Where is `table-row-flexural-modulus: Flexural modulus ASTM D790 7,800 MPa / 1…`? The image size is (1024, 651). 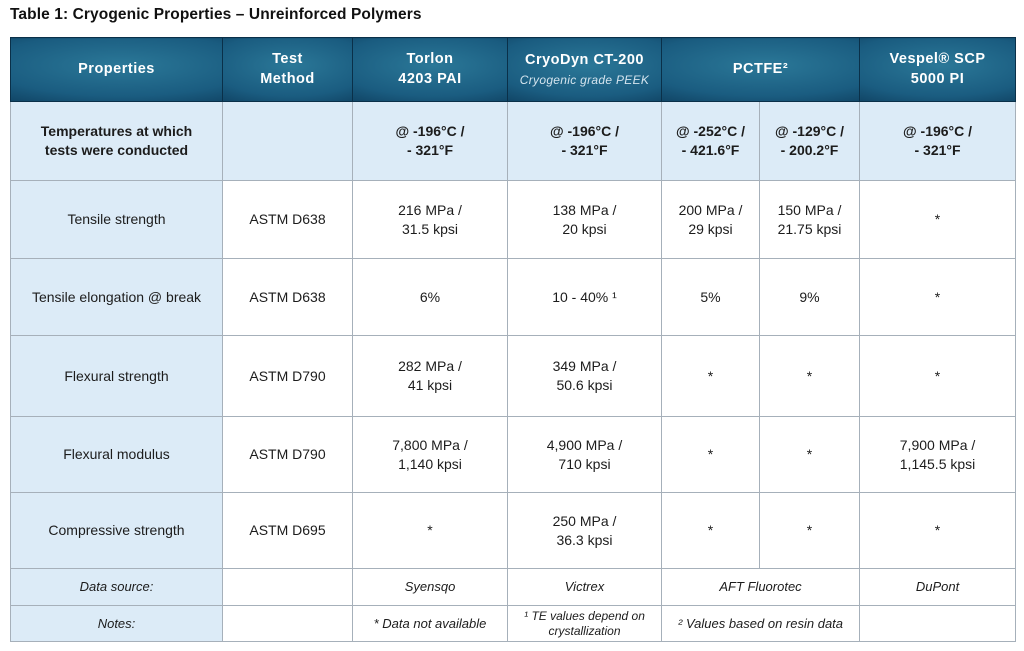 table-row-flexural-modulus: Flexural modulus ASTM D790 7,800 MPa / 1… is located at coordinates (513, 454).